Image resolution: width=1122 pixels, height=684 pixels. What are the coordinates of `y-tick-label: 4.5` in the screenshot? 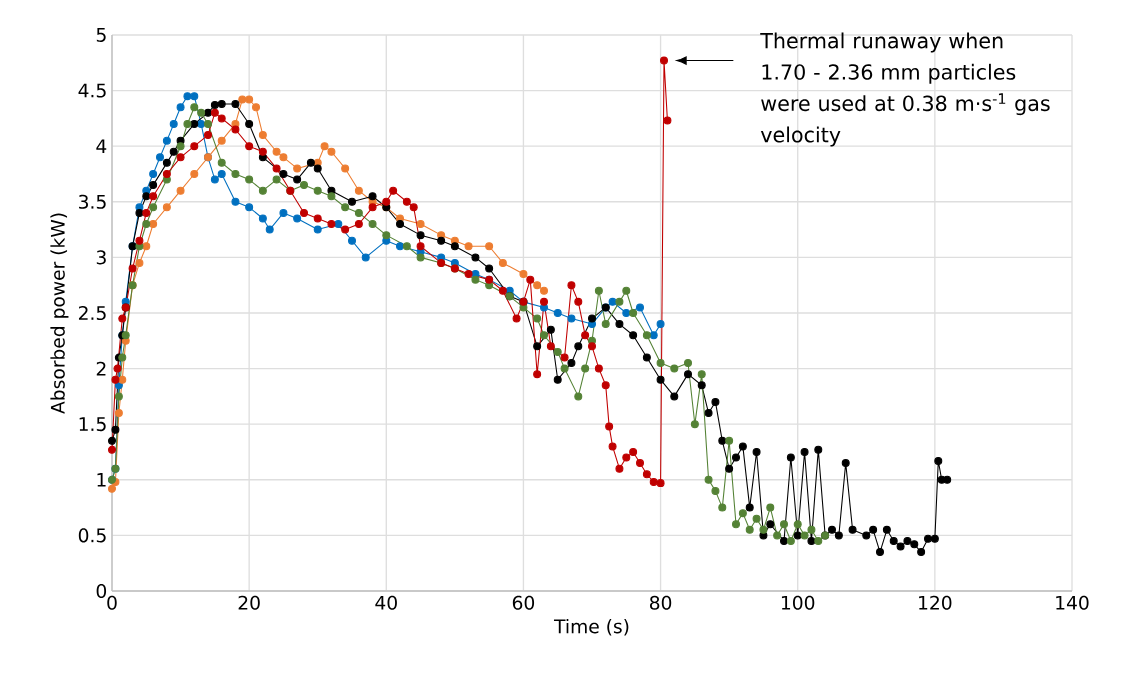 It's located at (92, 90).